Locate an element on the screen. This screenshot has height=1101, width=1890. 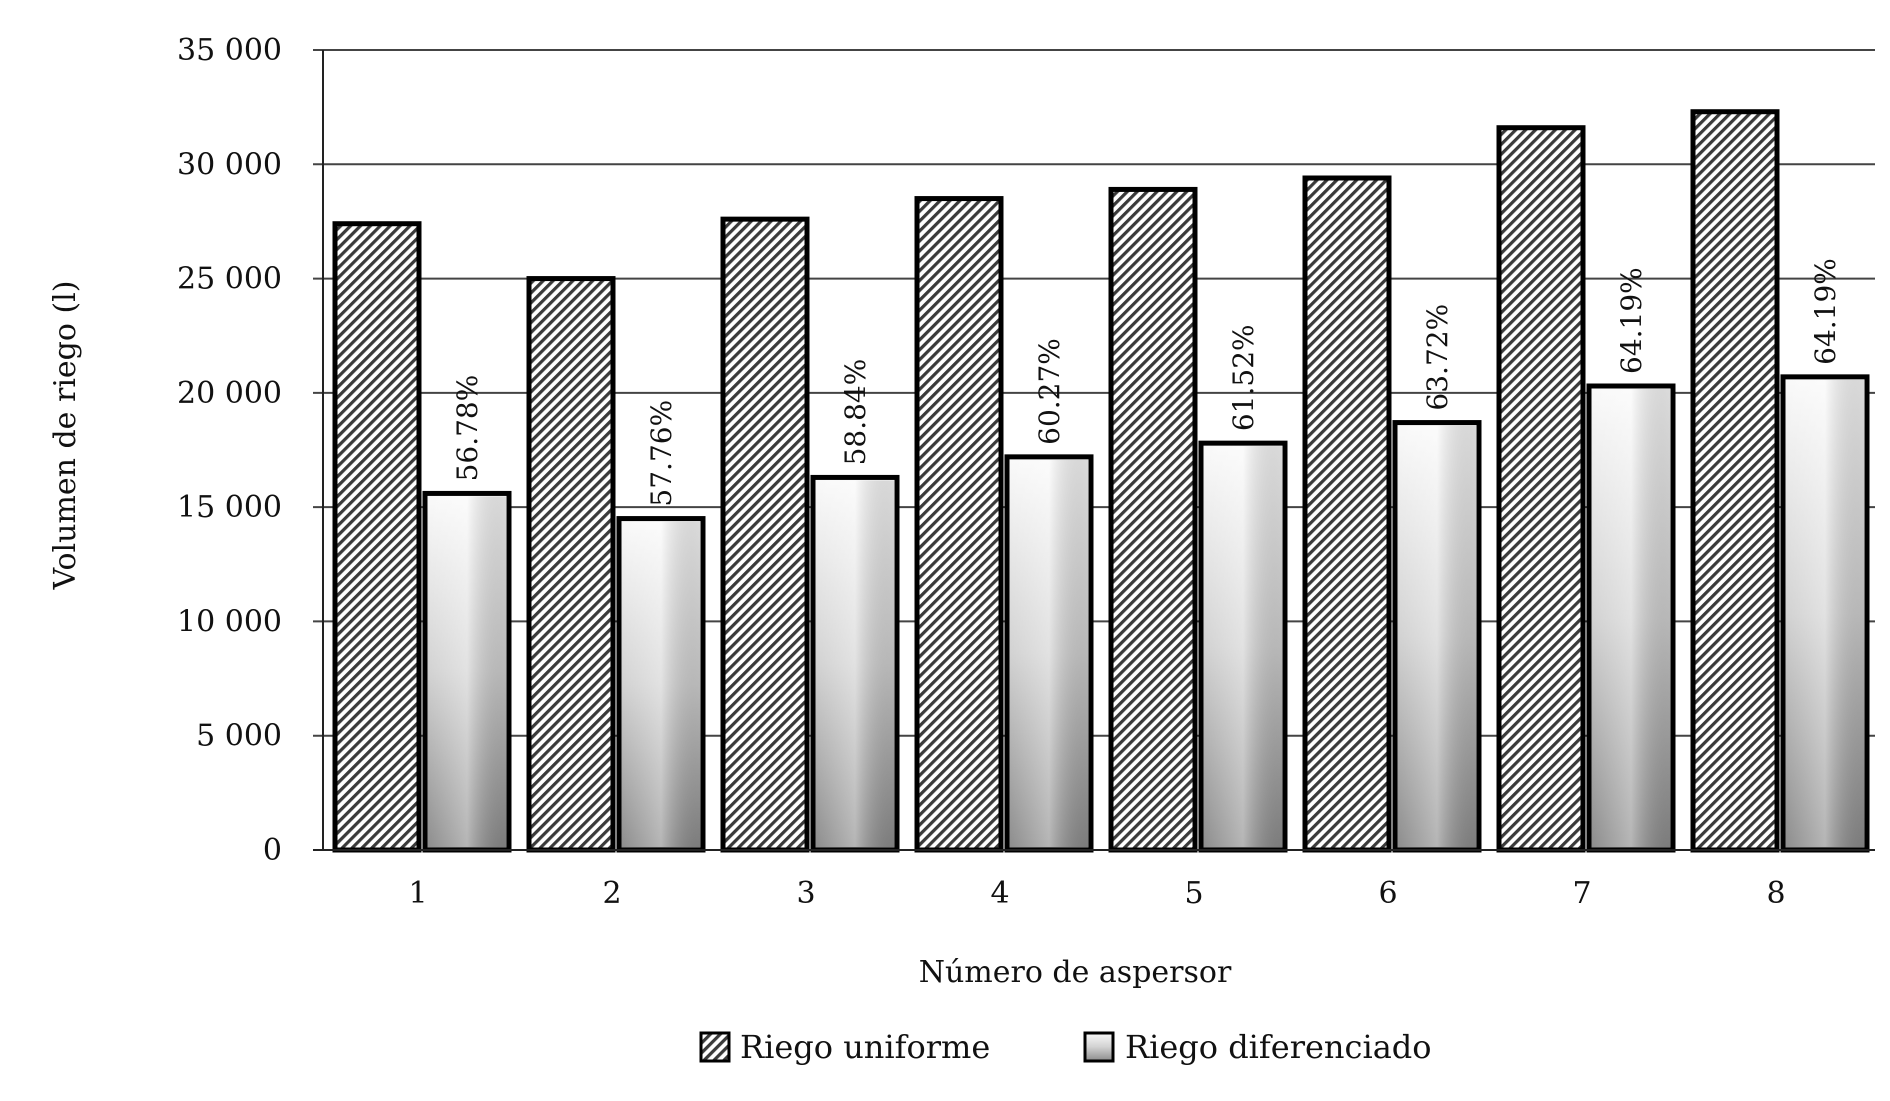
y-tick-label: 20 000 is located at coordinates (229, 393).